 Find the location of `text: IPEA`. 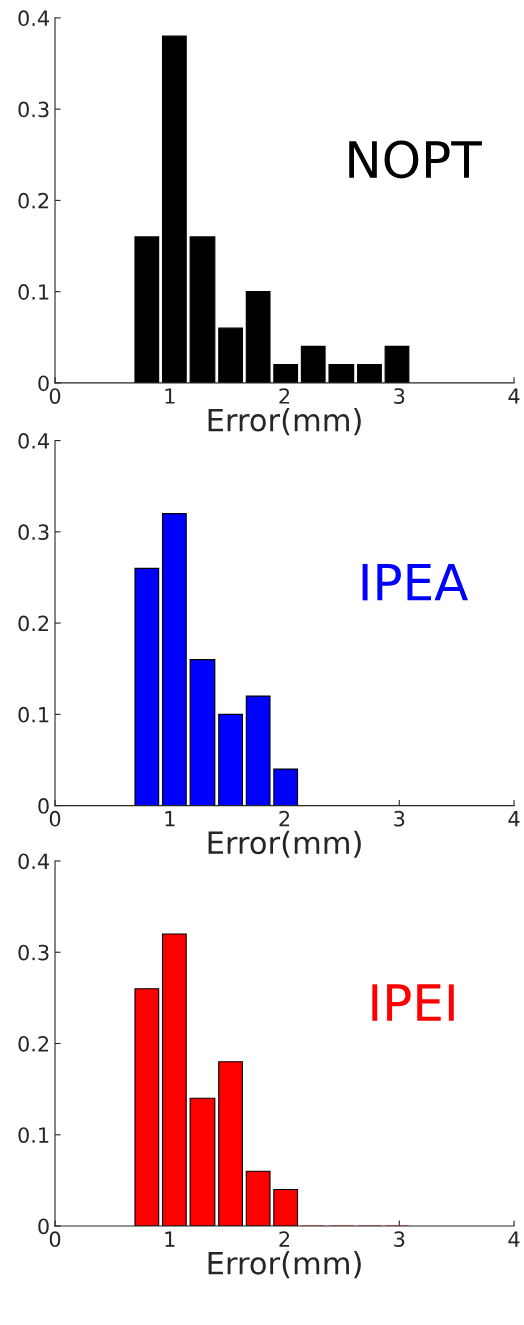

text: IPEA is located at coordinates (415, 582).